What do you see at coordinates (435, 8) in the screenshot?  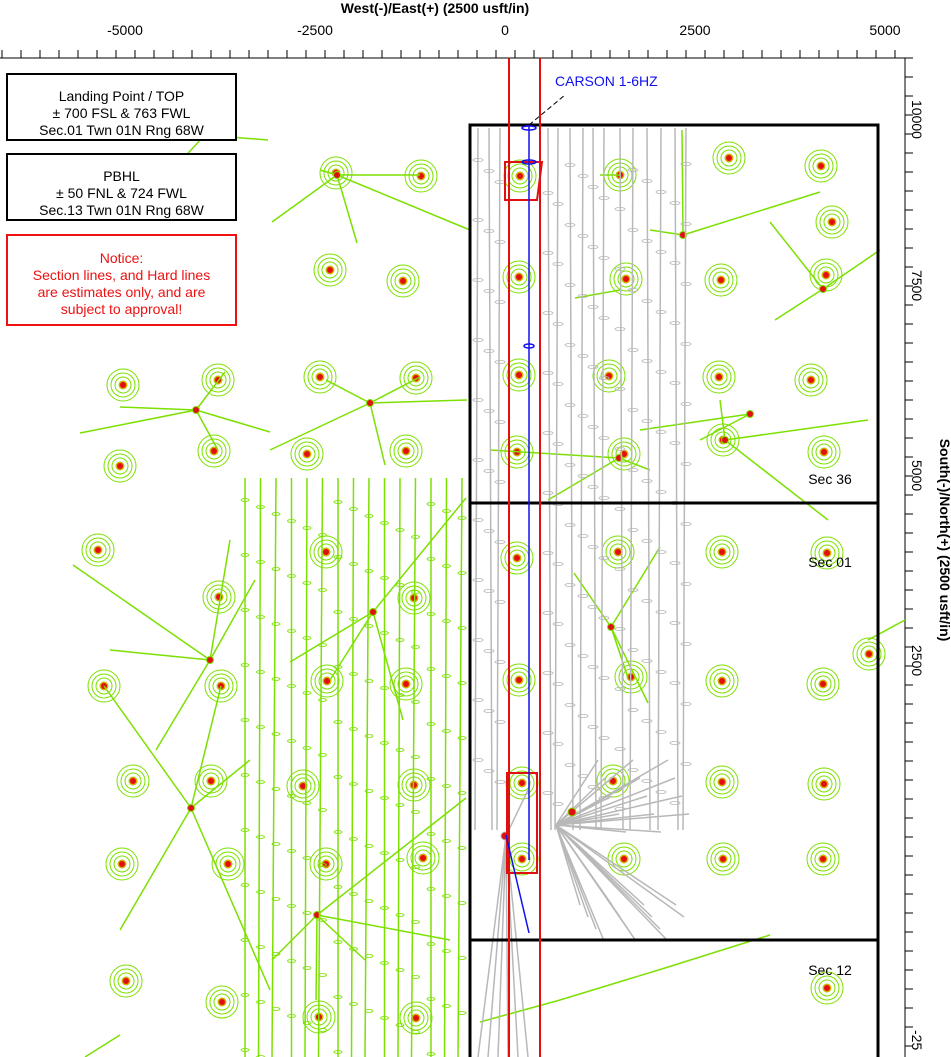 I see `x-axis-title: West(-)/East(+) (2500 usft/in)` at bounding box center [435, 8].